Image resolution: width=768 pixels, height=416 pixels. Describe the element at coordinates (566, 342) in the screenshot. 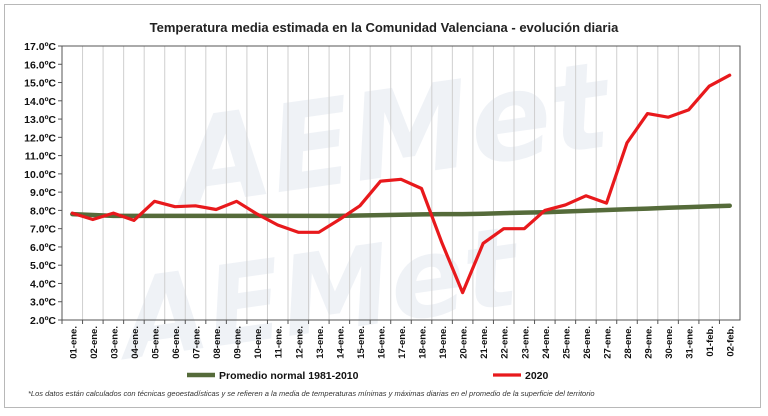

I see `x-tick-label: 25-ene.` at that location.